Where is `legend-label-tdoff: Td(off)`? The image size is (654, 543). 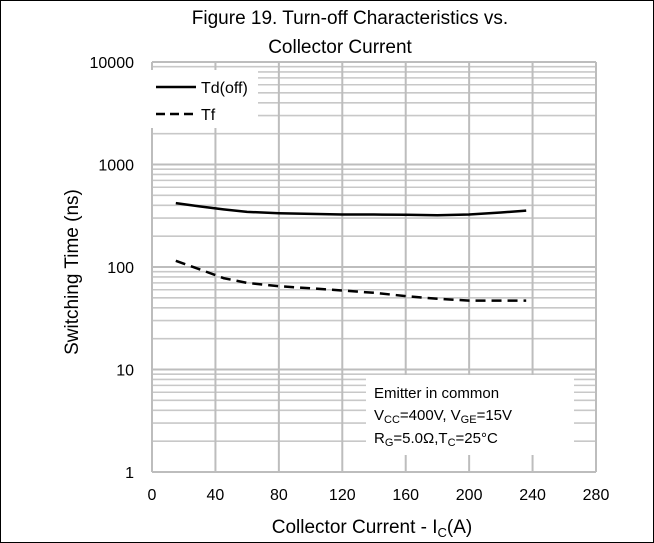 legend-label-tdoff: Td(off) is located at coordinates (224, 88).